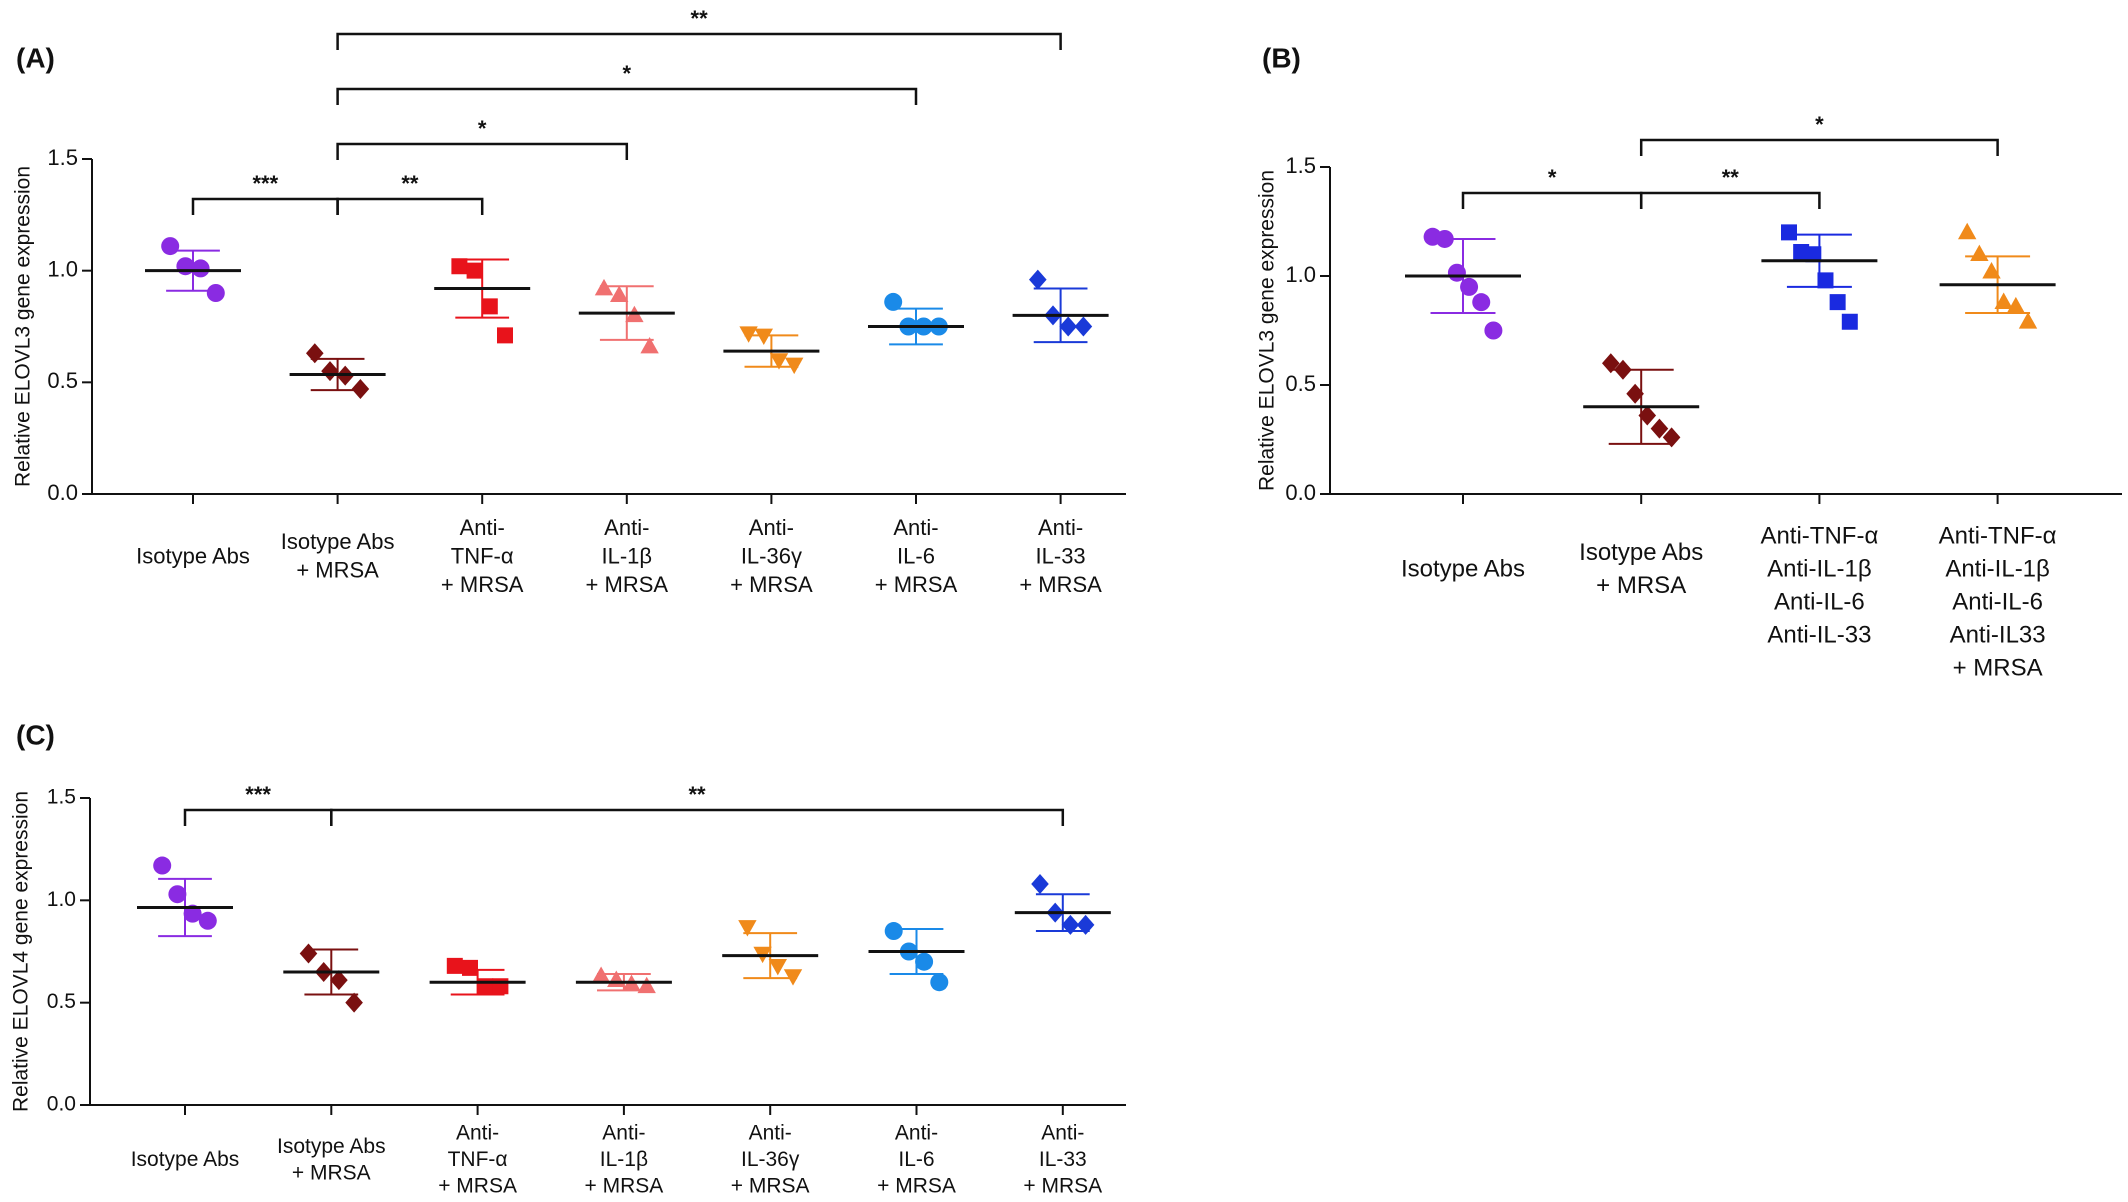 This screenshot has width=2128, height=1202. What do you see at coordinates (1819, 568) in the screenshot?
I see `x-tick-label: Anti-IL-1β` at bounding box center [1819, 568].